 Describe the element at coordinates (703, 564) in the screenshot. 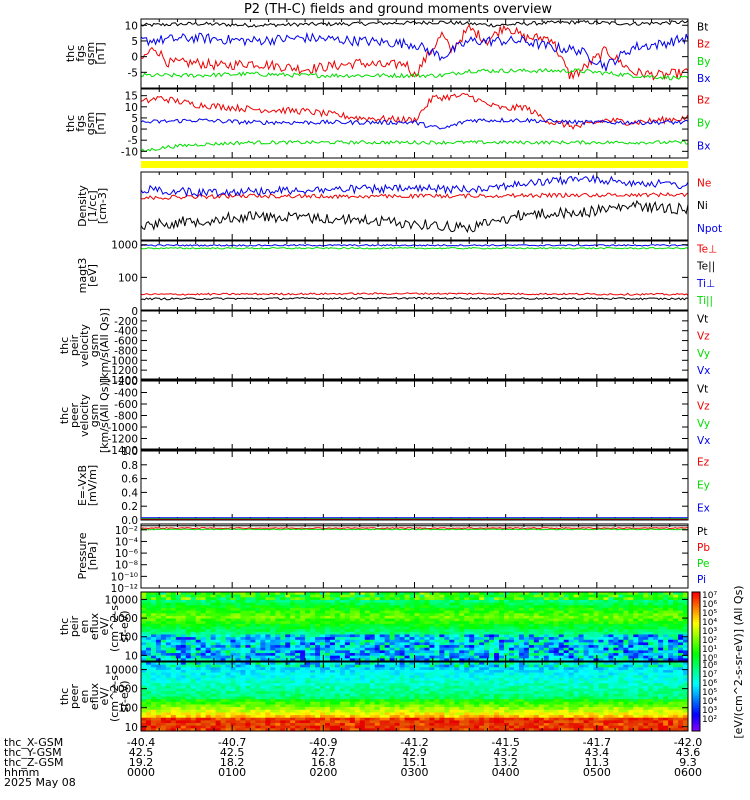

I see `legend-entry: Pe` at that location.